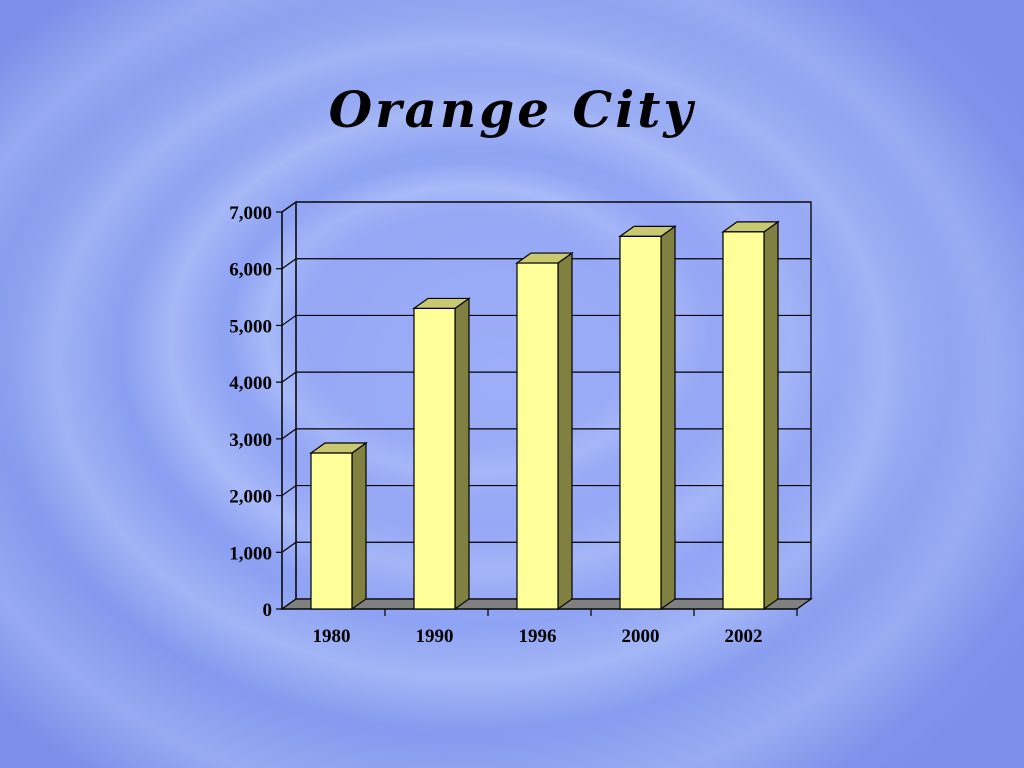 This screenshot has width=1024, height=768. I want to click on x-tick-label: 1996, so click(538, 636).